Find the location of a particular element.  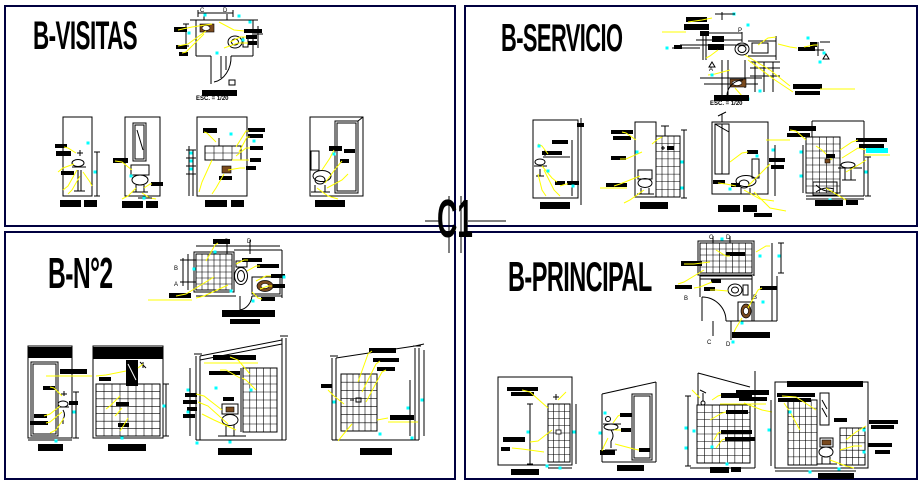

center-cross is located at coordinates (465, 224).